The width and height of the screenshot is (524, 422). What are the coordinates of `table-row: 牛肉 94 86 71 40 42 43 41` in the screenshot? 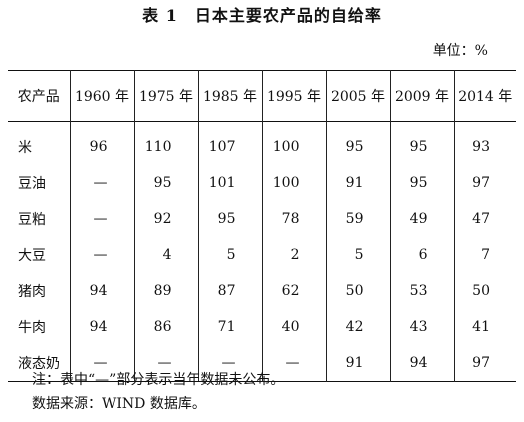 It's located at (262, 327).